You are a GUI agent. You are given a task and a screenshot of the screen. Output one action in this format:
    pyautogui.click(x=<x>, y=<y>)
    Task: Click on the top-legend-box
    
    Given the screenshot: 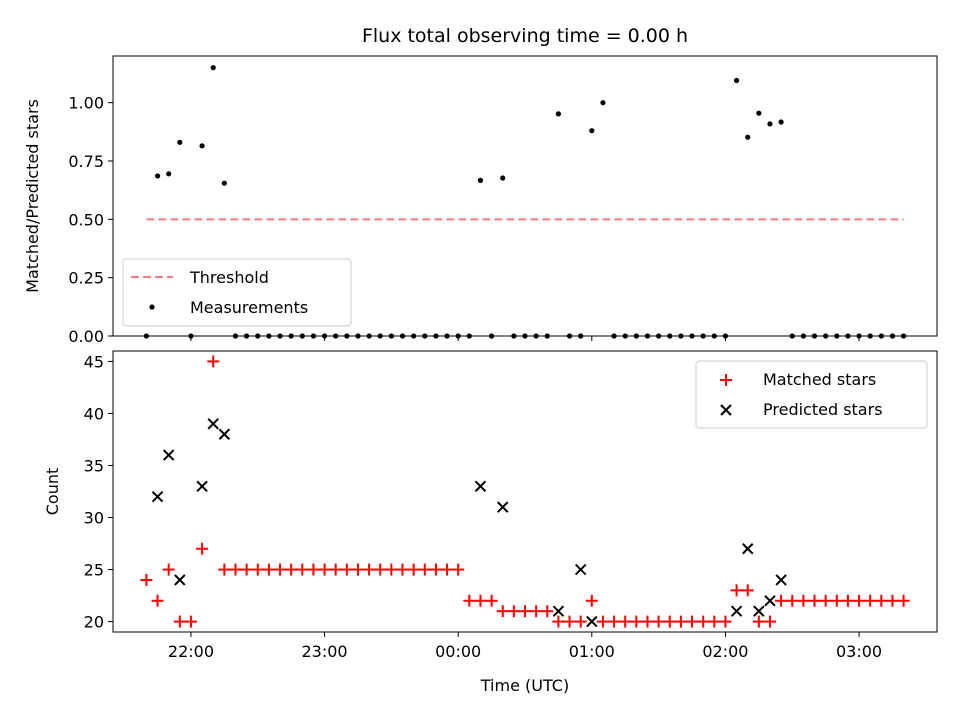 What is the action you would take?
    pyautogui.click(x=237, y=292)
    